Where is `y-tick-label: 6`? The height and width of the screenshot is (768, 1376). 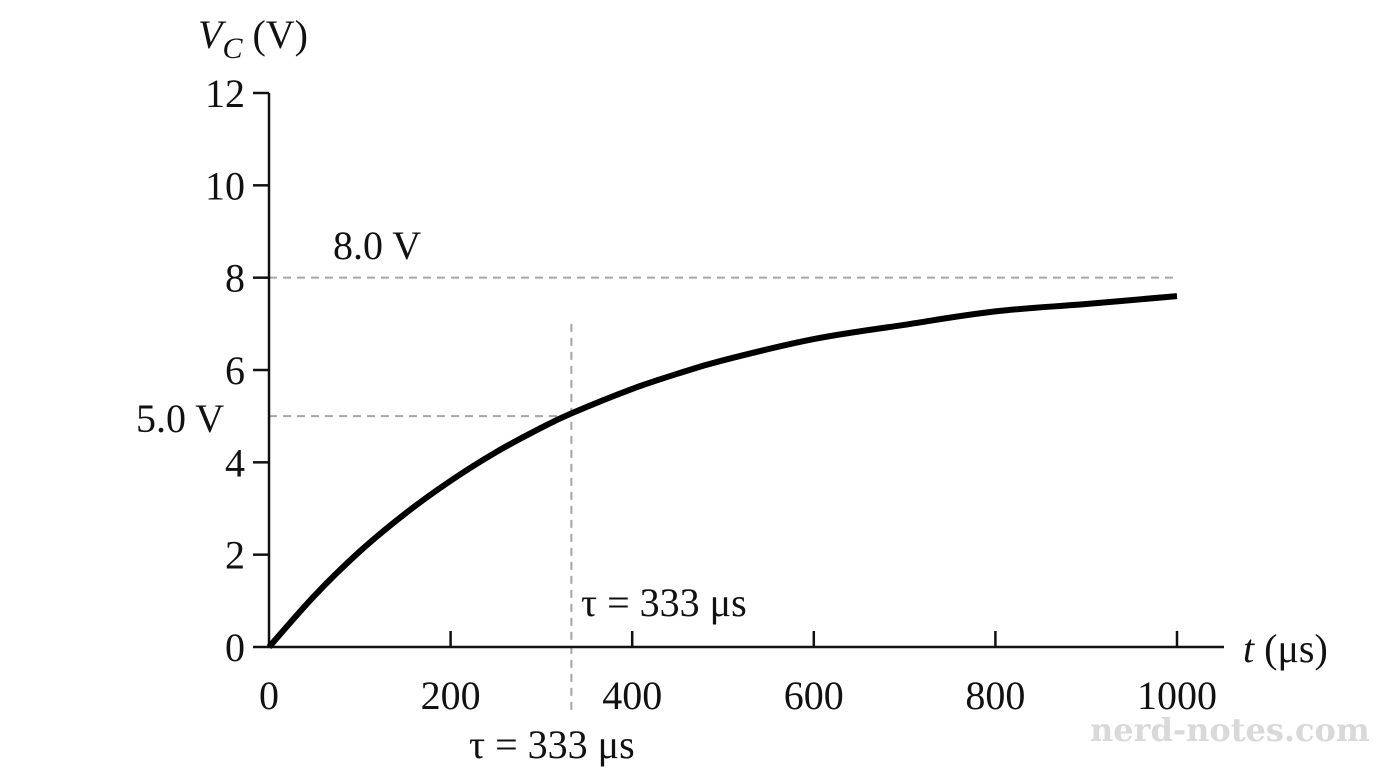
y-tick-label: 6 is located at coordinates (235, 370).